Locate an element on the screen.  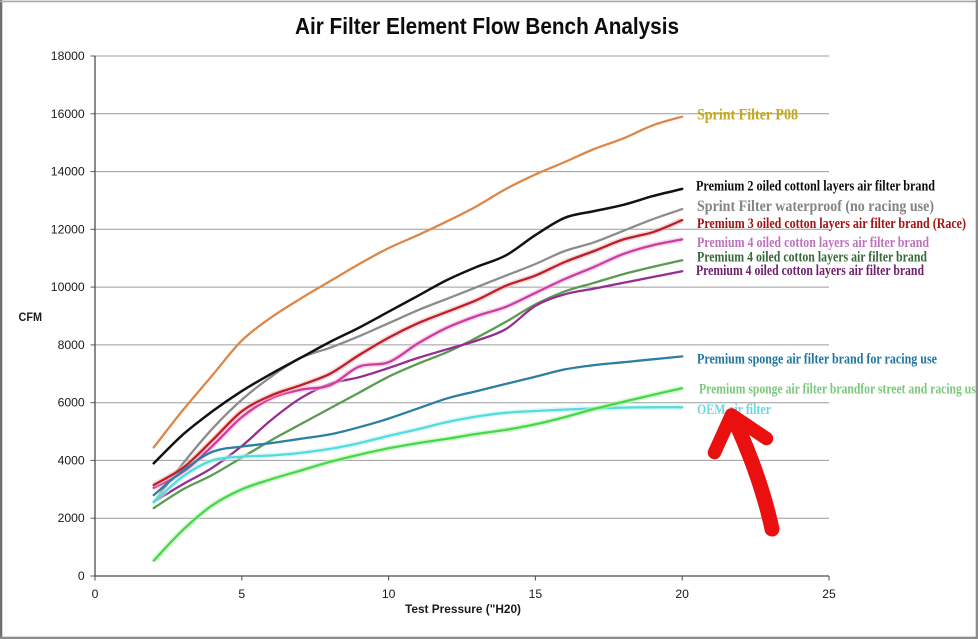
svg-text: 2000 is located at coordinates (71, 518).